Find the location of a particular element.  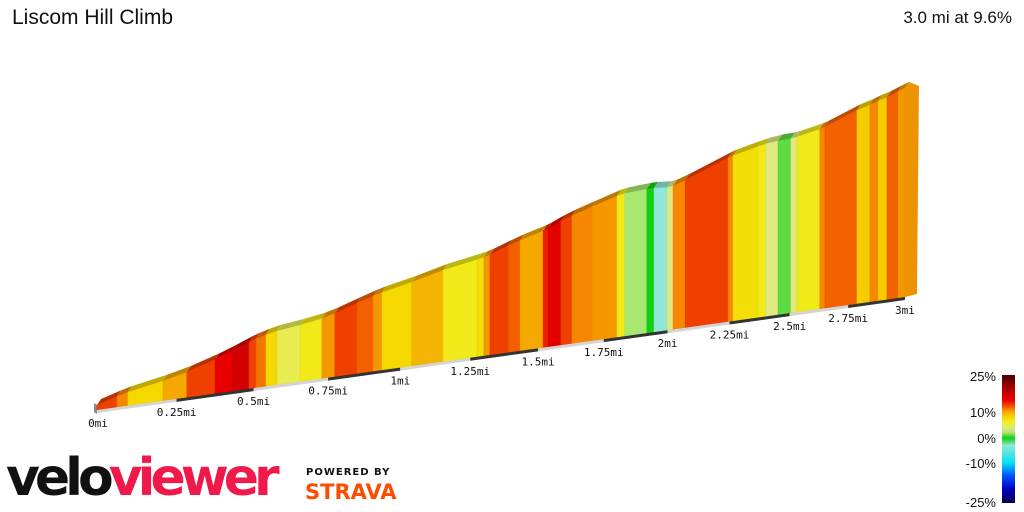

tick-label: 1mi is located at coordinates (400, 381).